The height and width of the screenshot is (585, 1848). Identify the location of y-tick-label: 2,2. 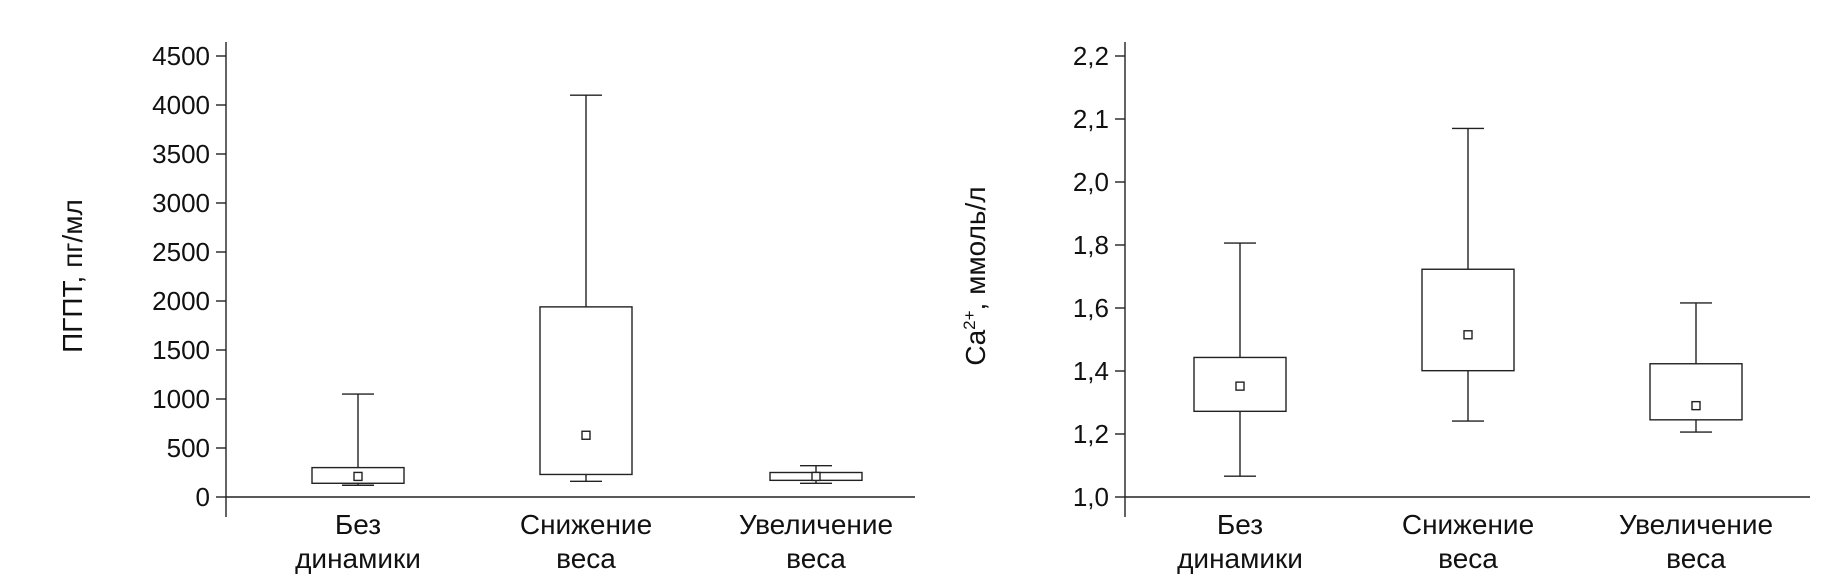
(1091, 56).